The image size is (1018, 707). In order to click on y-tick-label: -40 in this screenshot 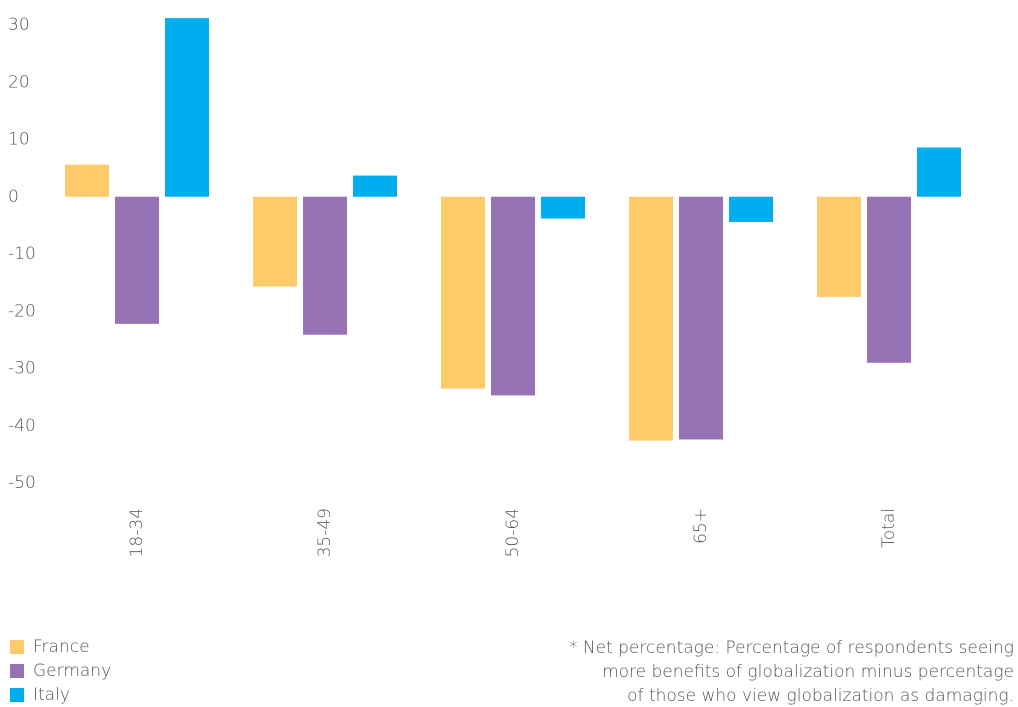, I will do `click(22, 426)`.